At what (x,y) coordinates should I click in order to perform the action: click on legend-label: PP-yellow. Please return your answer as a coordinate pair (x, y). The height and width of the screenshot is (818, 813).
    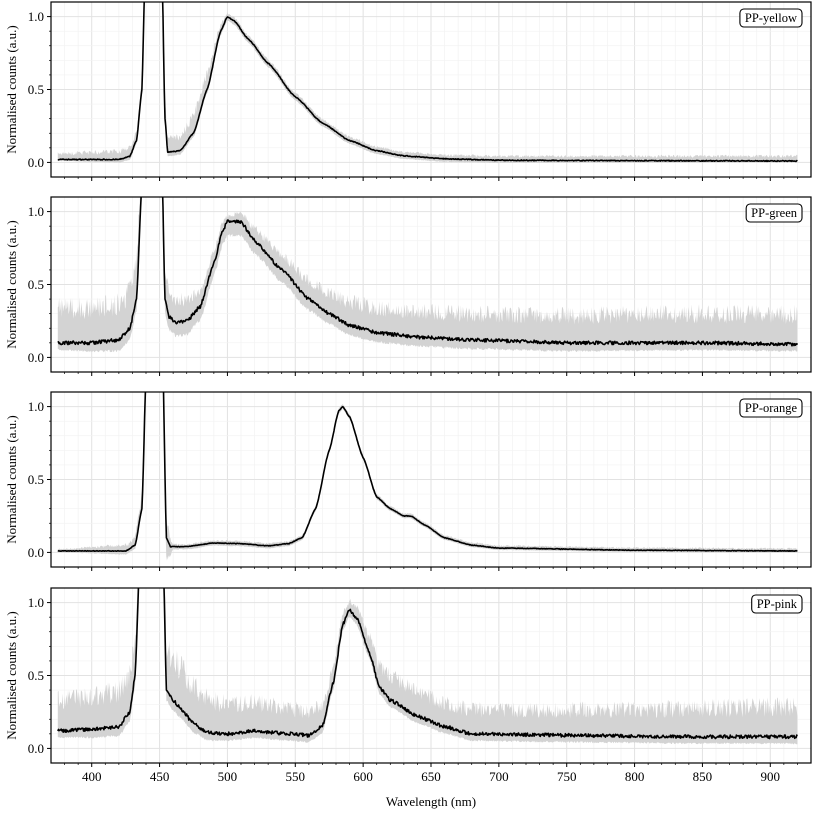
    Looking at the image, I should click on (771, 18).